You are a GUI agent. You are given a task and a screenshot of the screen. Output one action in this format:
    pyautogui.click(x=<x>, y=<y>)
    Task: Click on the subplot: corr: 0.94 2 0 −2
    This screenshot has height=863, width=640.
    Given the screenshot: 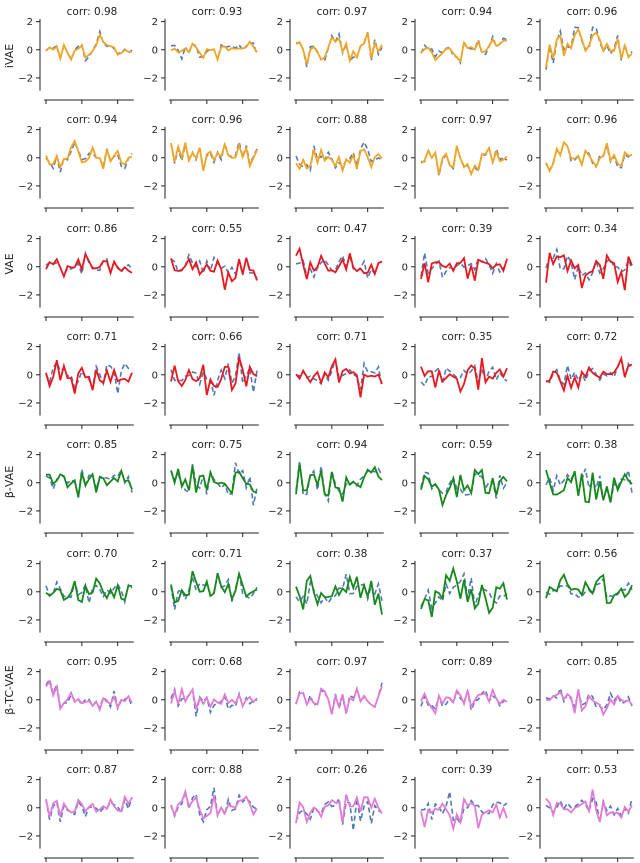 What is the action you would take?
    pyautogui.click(x=326, y=488)
    